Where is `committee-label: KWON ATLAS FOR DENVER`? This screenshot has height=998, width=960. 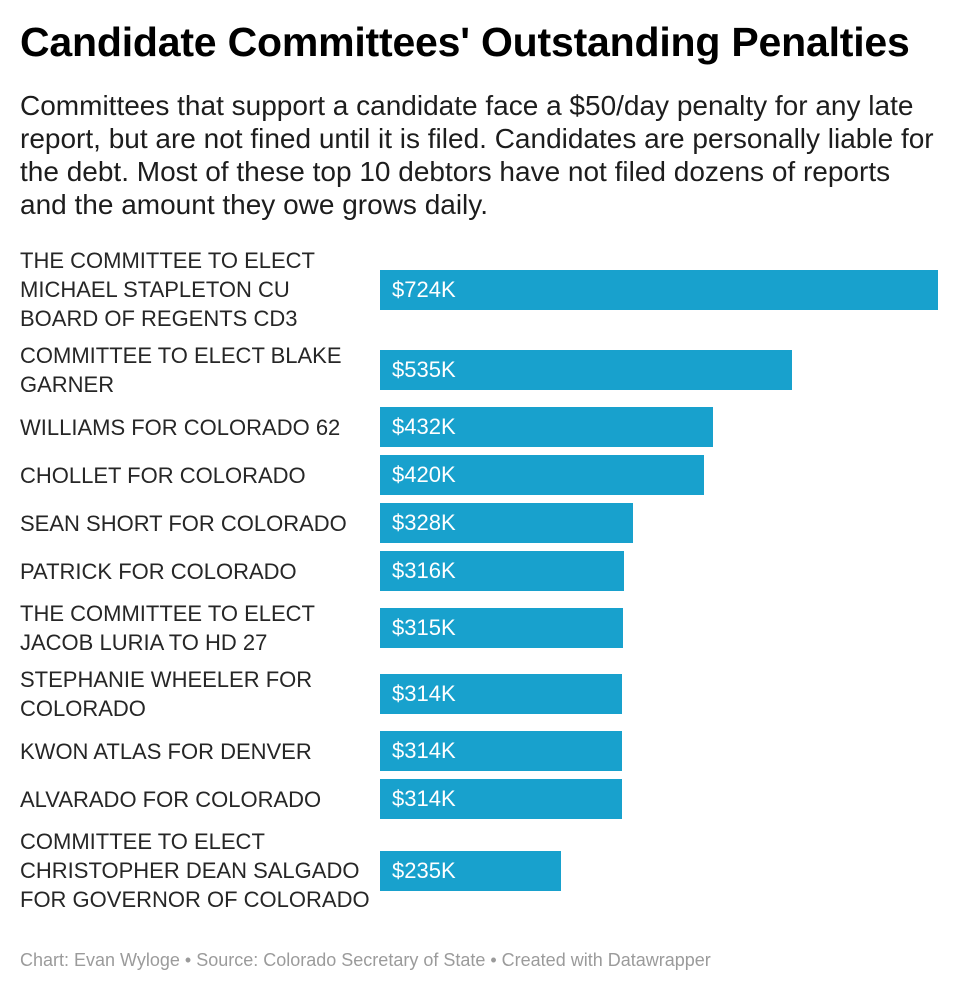
committee-label: KWON ATLAS FOR DENVER is located at coordinates (166, 751).